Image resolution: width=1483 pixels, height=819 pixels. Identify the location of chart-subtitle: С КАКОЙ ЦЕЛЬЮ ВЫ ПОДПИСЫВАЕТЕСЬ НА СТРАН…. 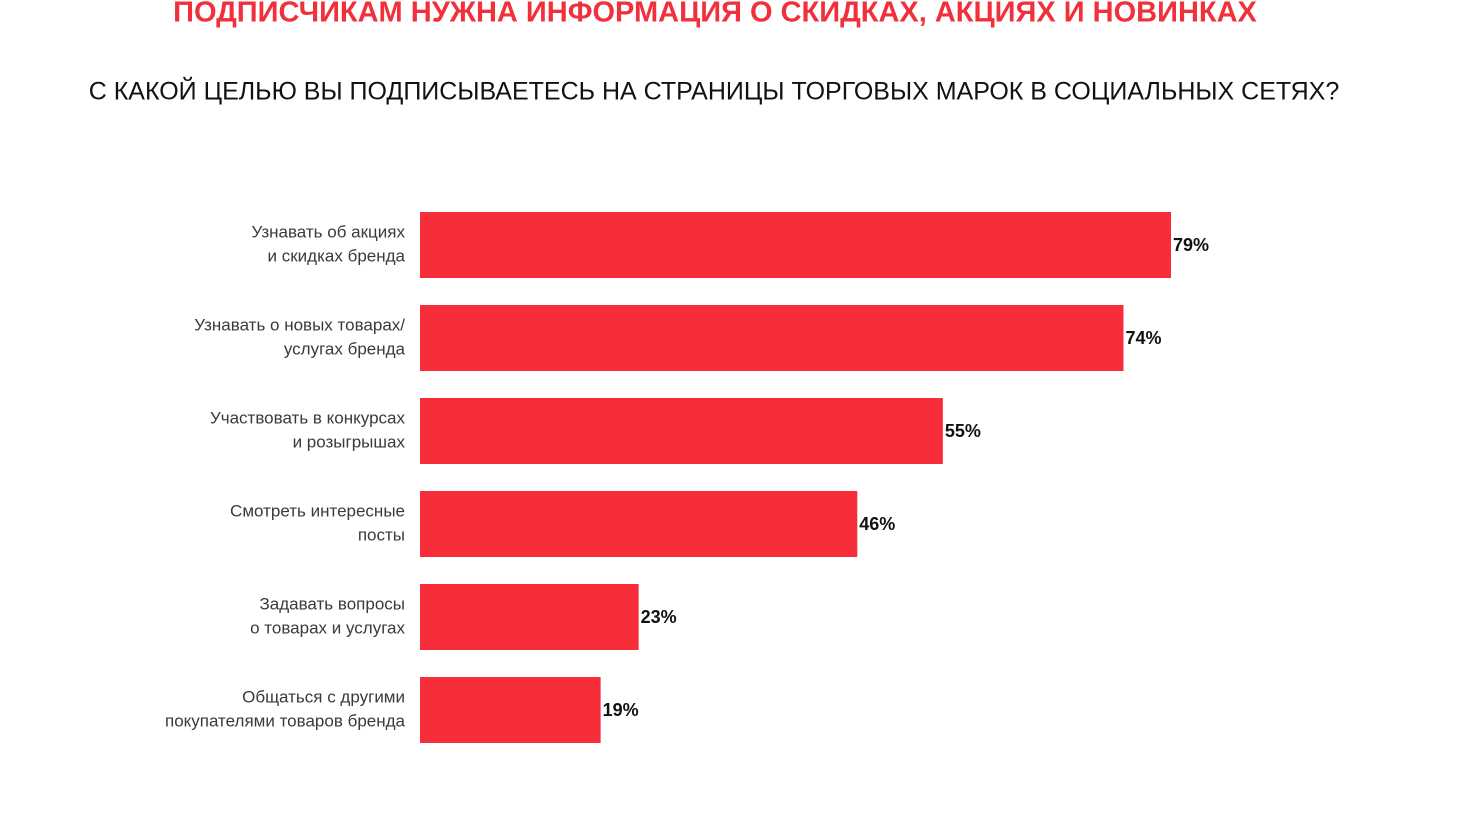
(714, 91).